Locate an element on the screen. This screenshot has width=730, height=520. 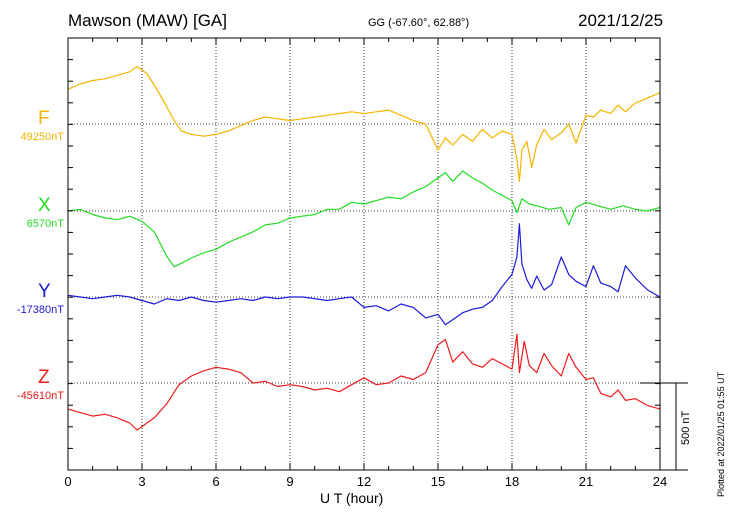
x-tick-label-3: 3 is located at coordinates (142, 481).